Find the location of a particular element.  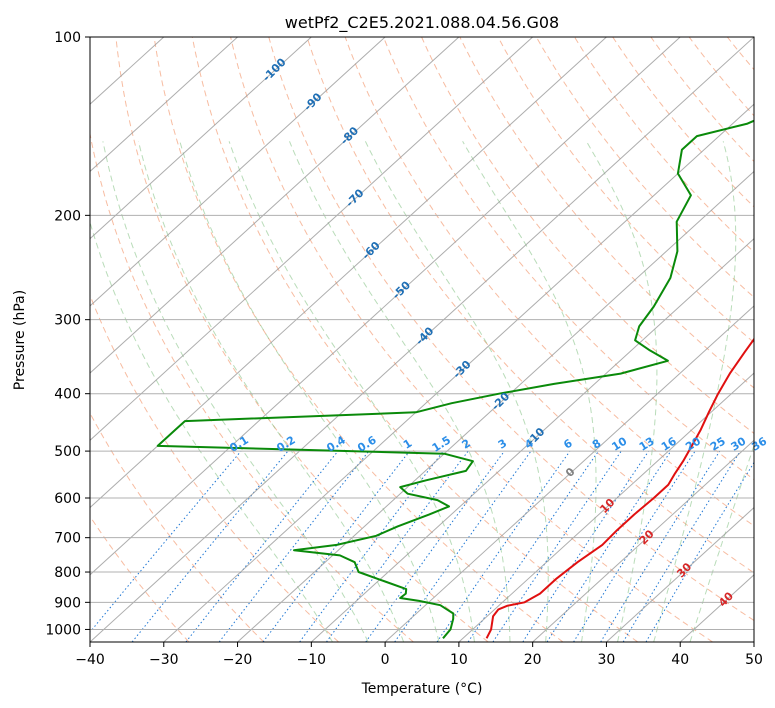

x-tick-label: −10 is located at coordinates (312, 660).